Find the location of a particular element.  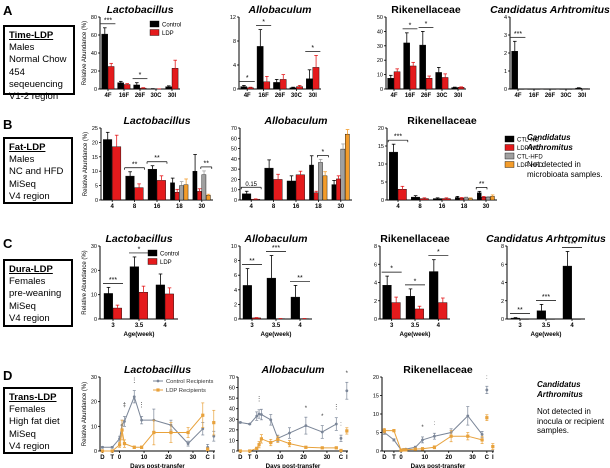

x-tick-label: 8 is located at coordinates (135, 207).